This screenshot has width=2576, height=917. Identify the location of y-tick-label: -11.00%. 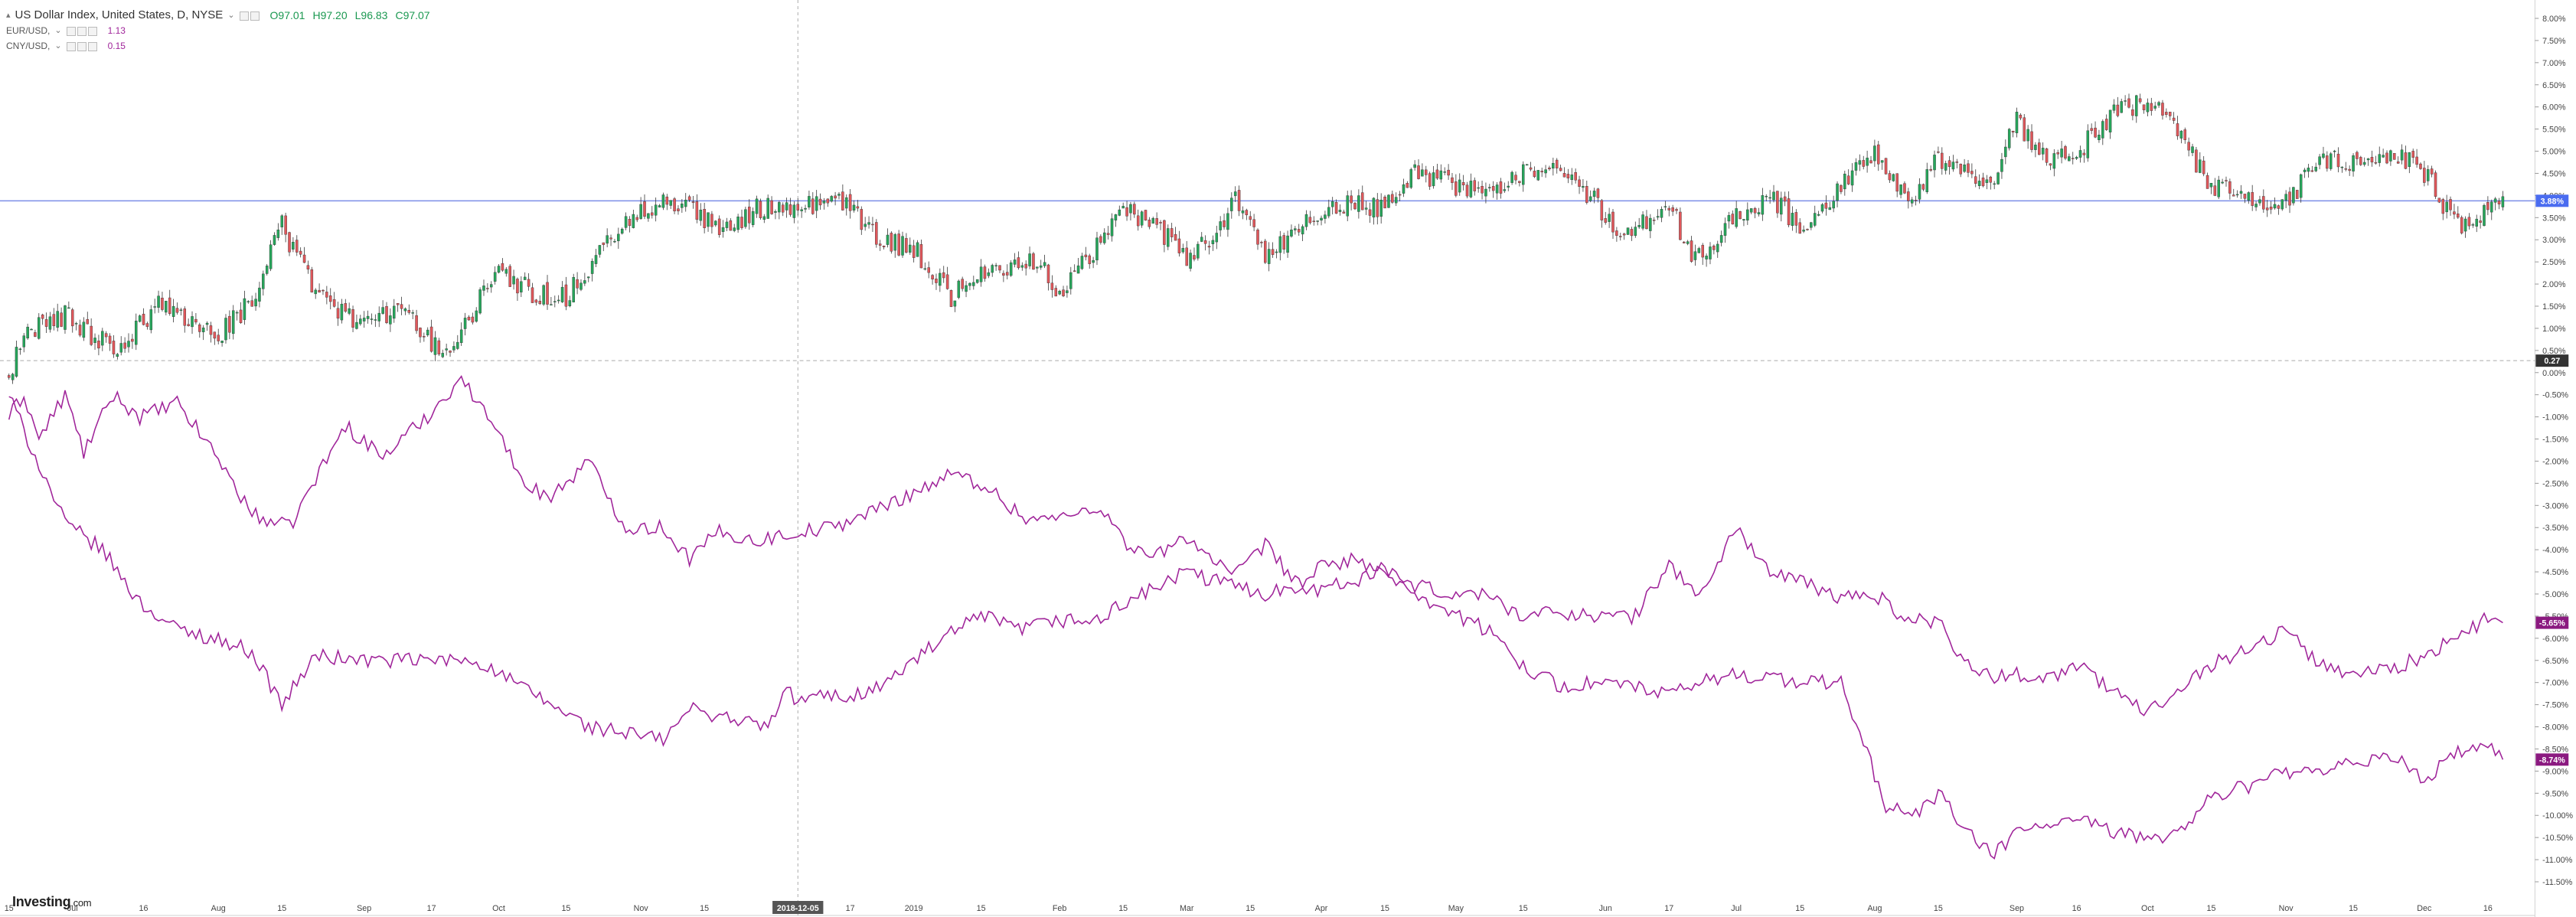
(2557, 861).